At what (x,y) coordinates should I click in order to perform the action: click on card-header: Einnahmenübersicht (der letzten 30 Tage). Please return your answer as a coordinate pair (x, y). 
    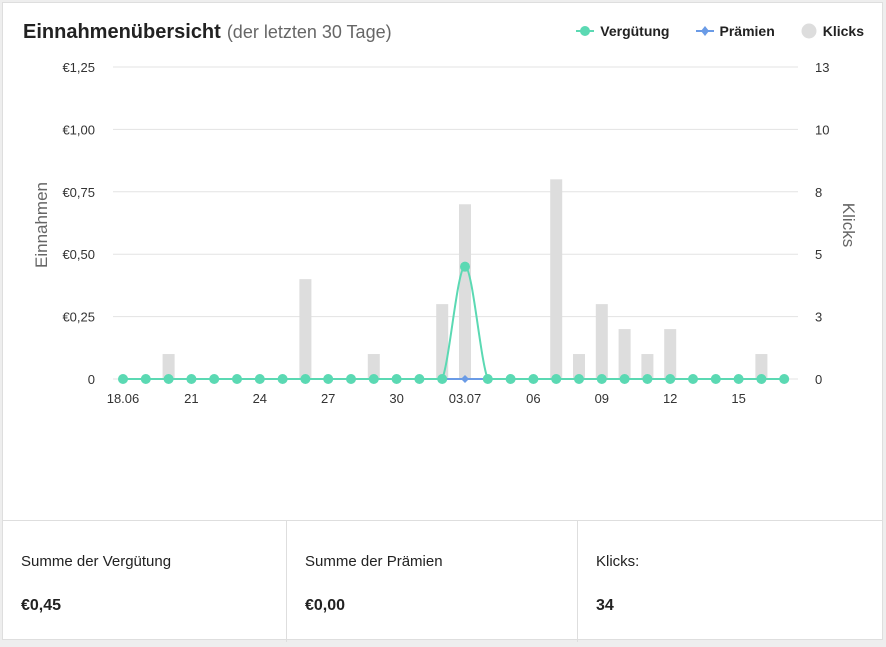
    Looking at the image, I should click on (207, 34).